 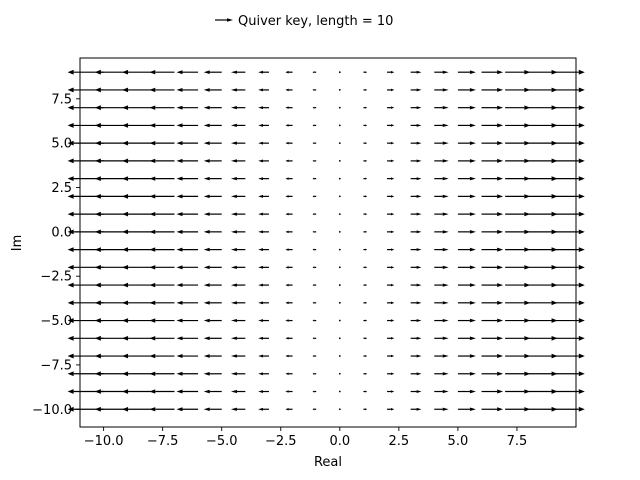 What do you see at coordinates (56, 255) in the screenshot?
I see `y-axis-ticks: −10.0 −7.5 −5.0 −2.5 0.0 2.5 5.0 7.5` at bounding box center [56, 255].